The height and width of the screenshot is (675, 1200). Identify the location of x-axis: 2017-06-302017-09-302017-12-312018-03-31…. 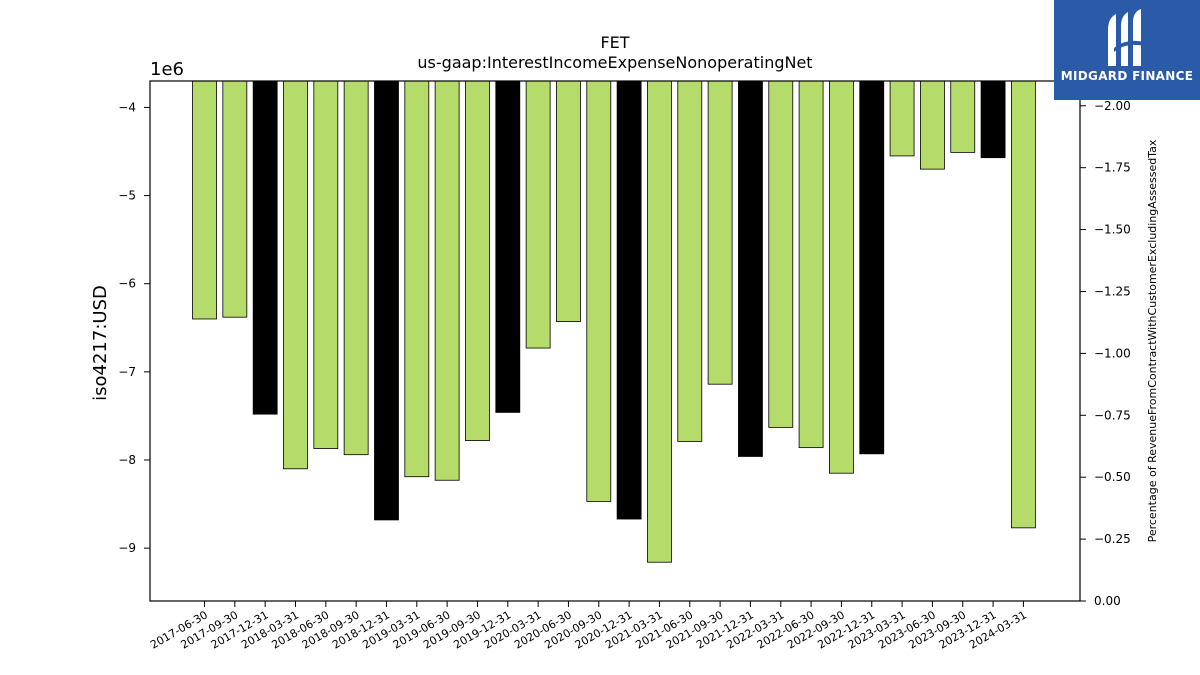
(588, 626).